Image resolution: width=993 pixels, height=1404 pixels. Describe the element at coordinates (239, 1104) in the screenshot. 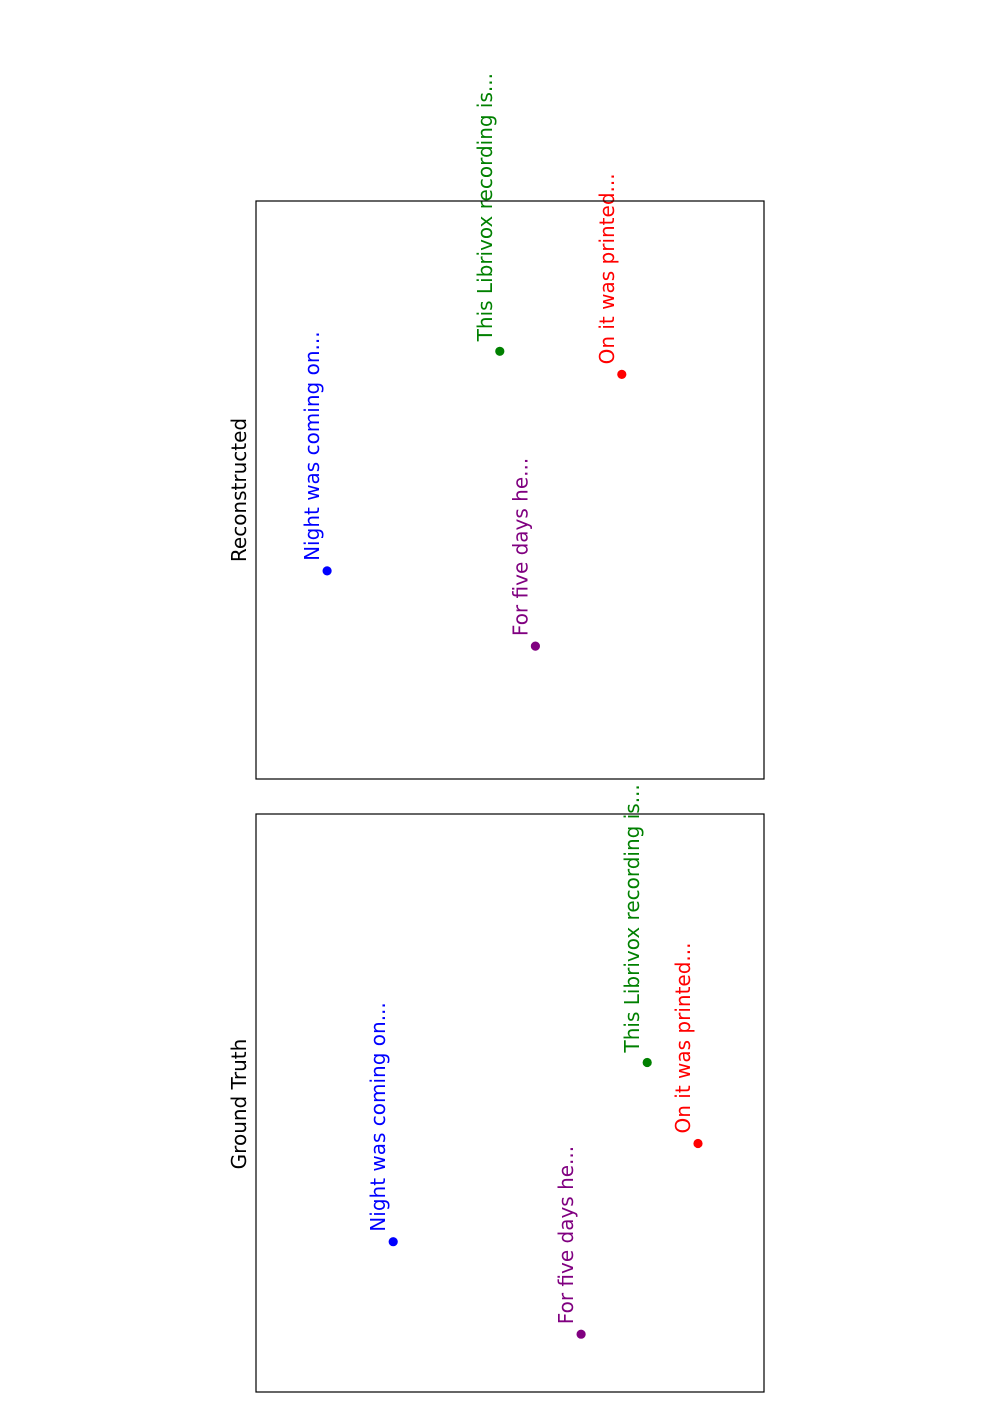

I see `ground-truth-title: Ground Truth` at that location.